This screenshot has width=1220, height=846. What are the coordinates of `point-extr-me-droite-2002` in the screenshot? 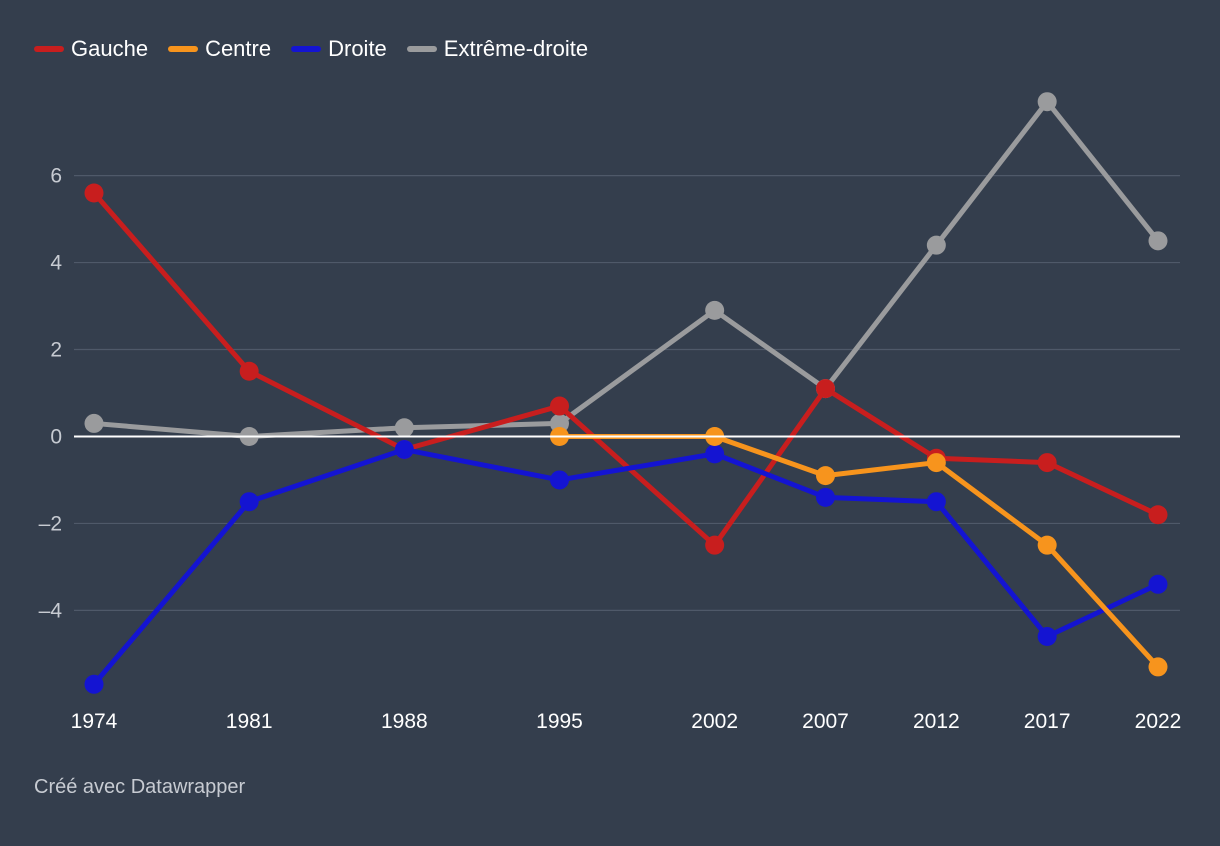 It's located at (715, 310).